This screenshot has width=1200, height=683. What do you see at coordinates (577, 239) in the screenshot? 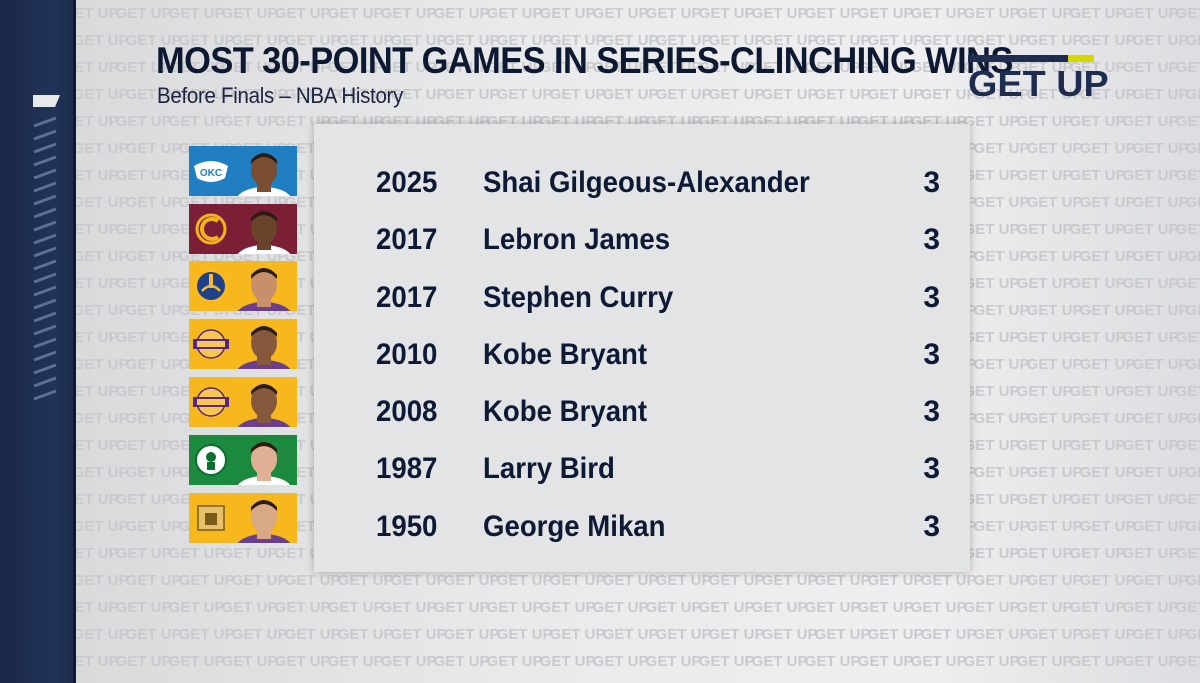
I see `row-player-name: Lebron James` at bounding box center [577, 239].